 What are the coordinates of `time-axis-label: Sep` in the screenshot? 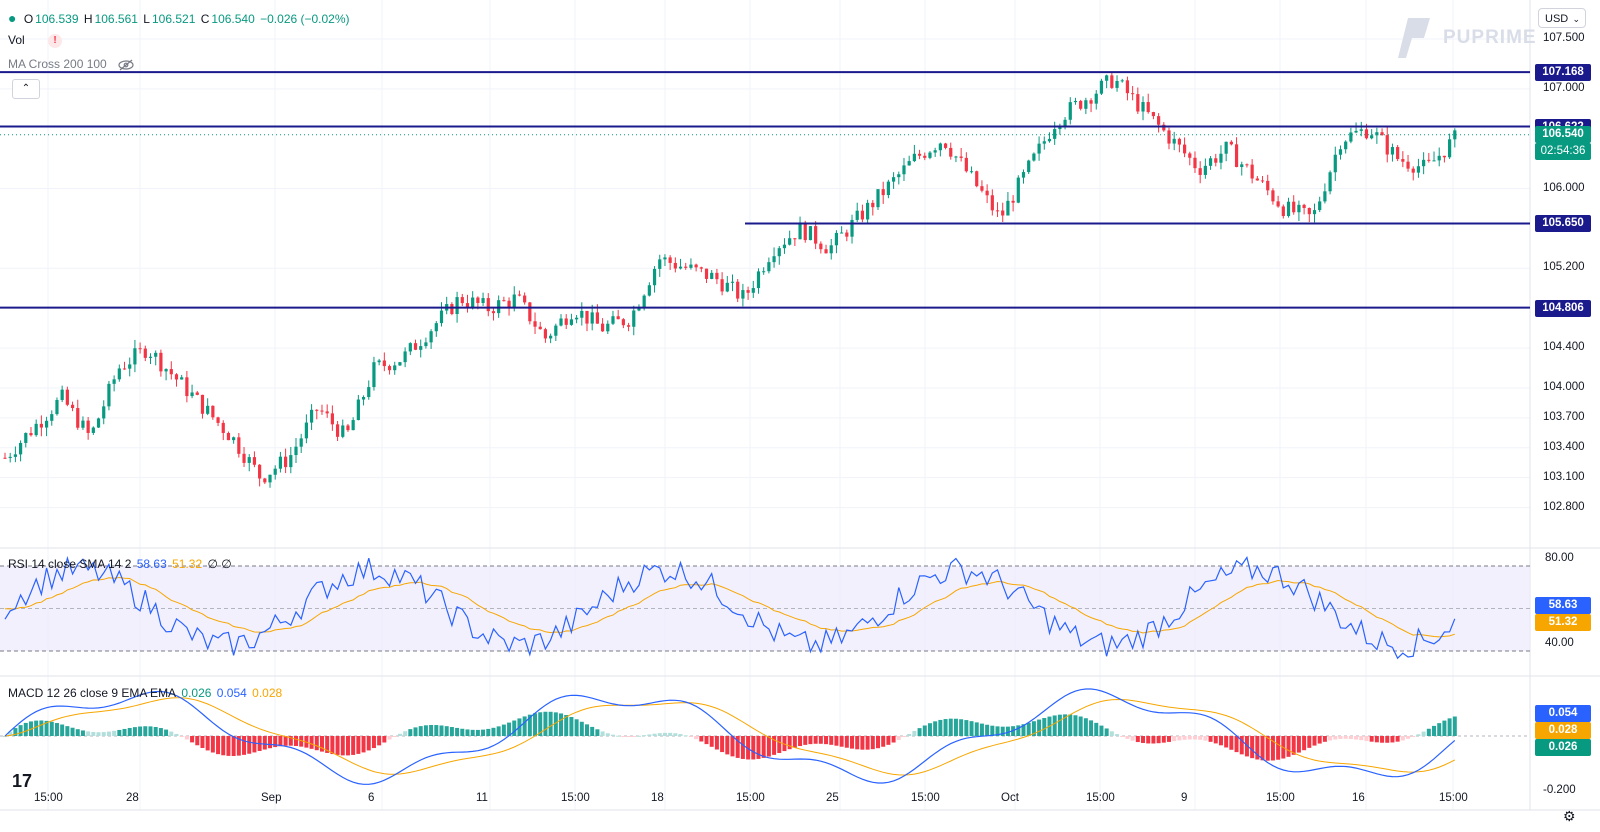 It's located at (271, 798).